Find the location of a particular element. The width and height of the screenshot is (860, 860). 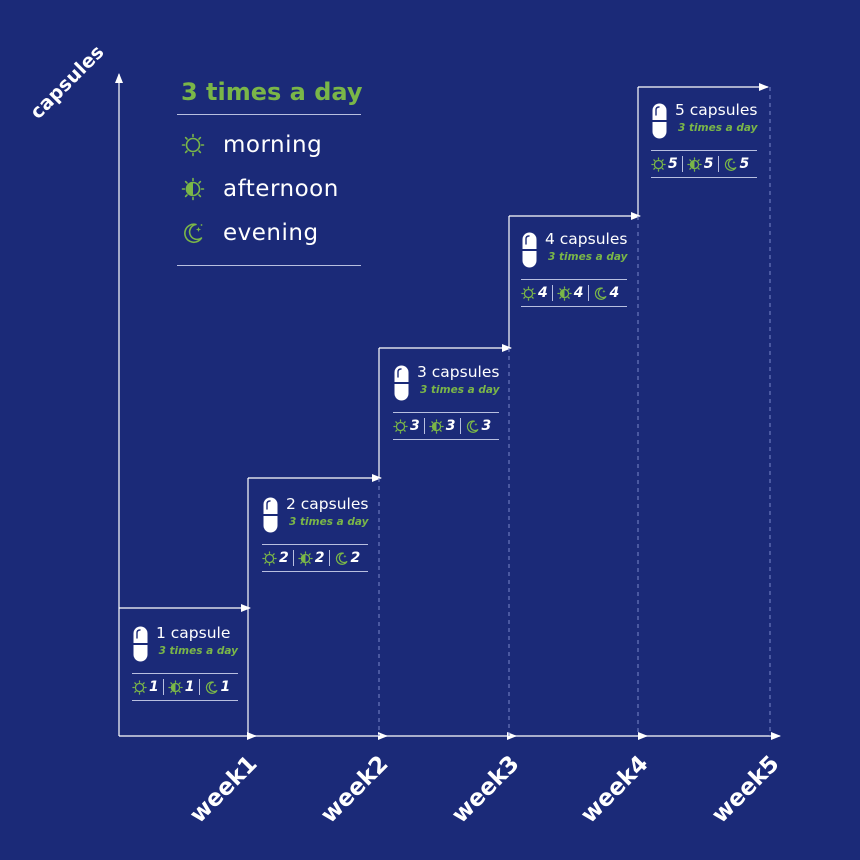

dose-row: 4 4 is located at coordinates (574, 293).